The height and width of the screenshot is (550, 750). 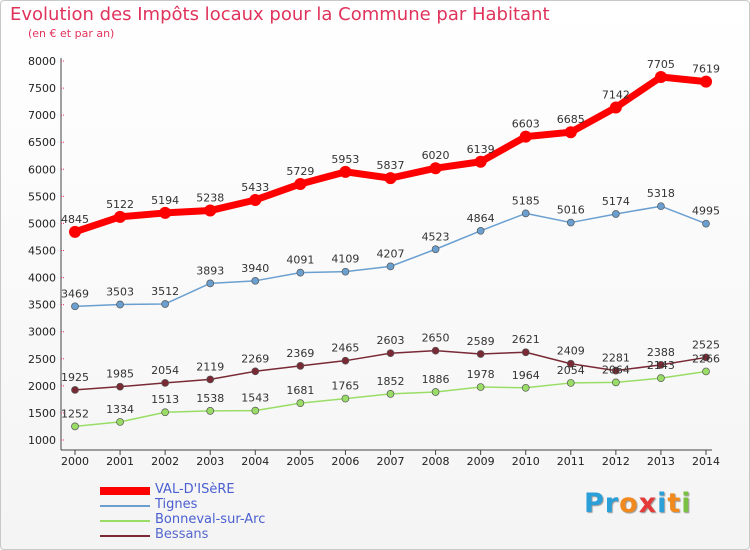 I want to click on logo-letter: r, so click(x=612, y=503).